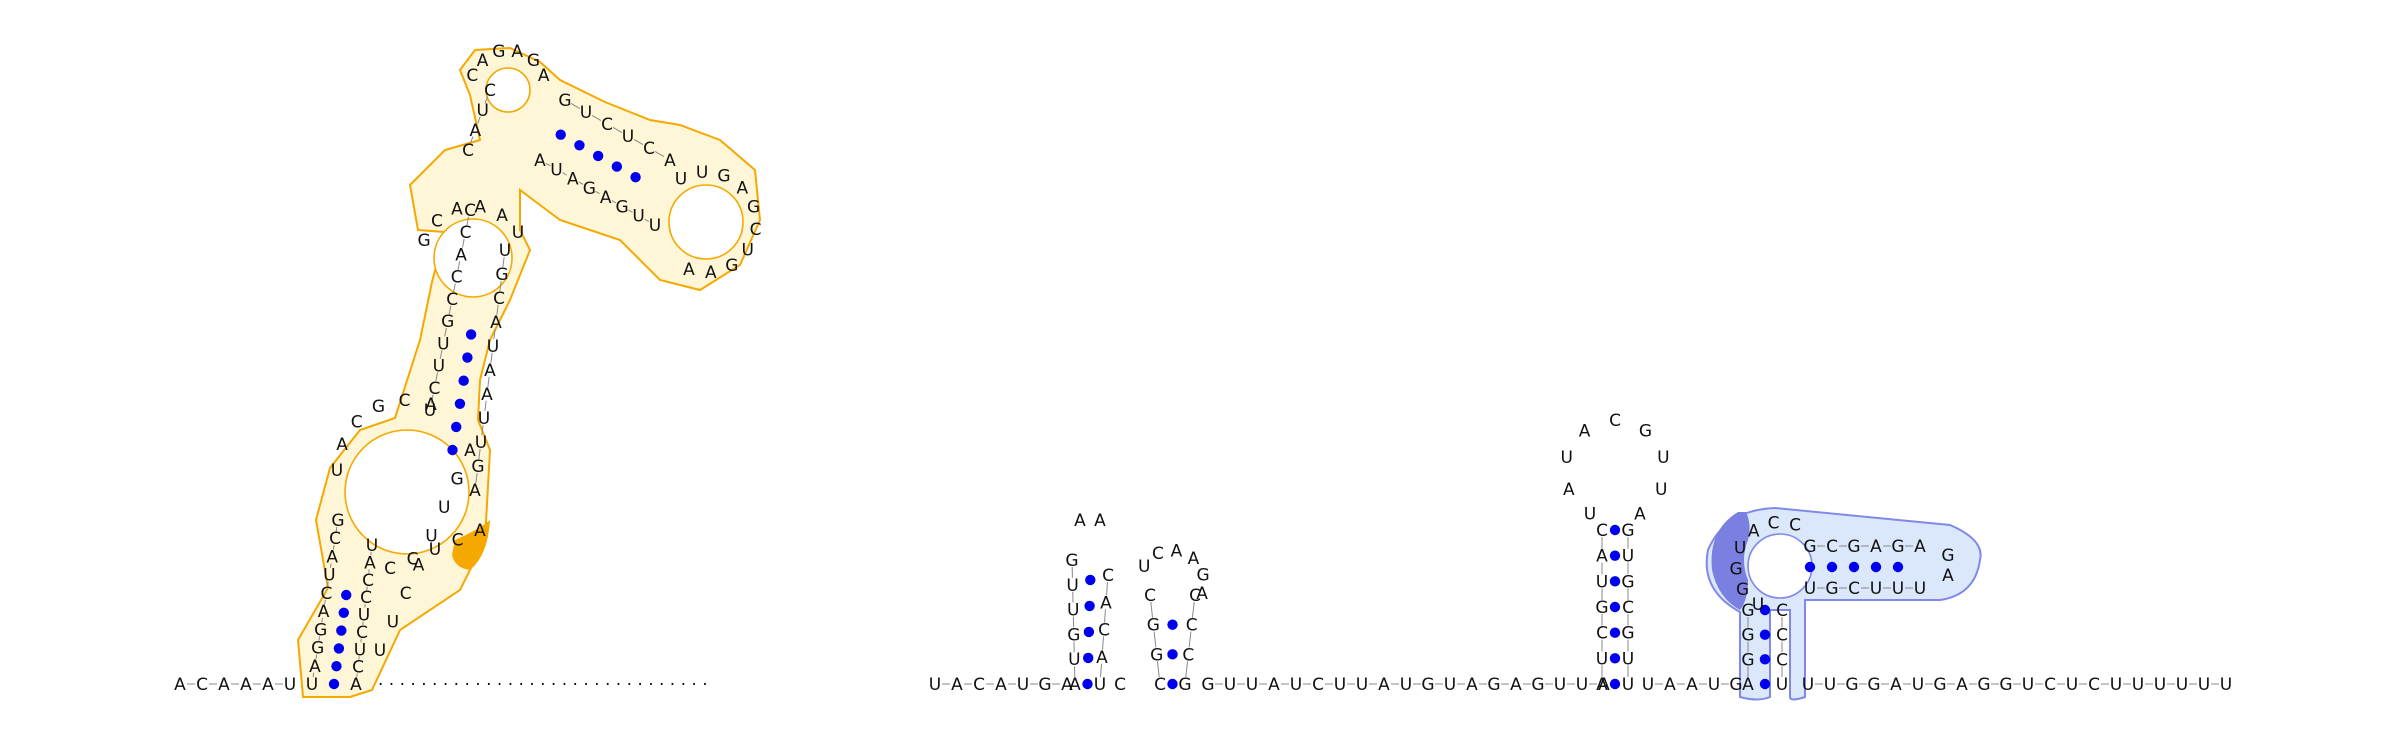  Describe the element at coordinates (1628, 685) in the screenshot. I see `nt-hairpin-3-right-0: U` at that location.